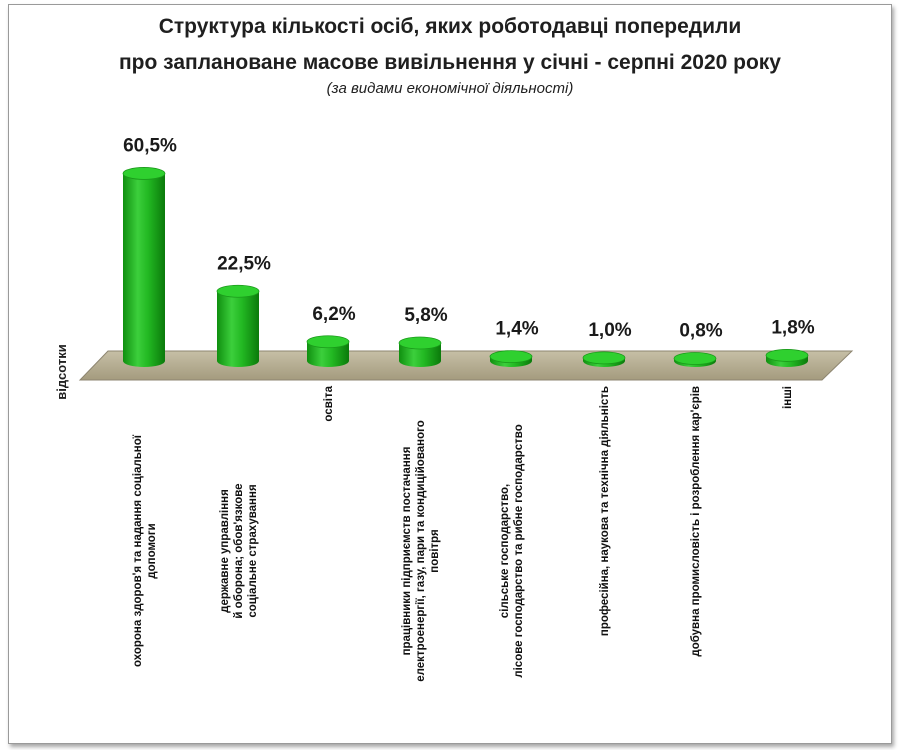  What do you see at coordinates (792, 327) in the screenshot?
I see `value-label: 1,8%` at bounding box center [792, 327].